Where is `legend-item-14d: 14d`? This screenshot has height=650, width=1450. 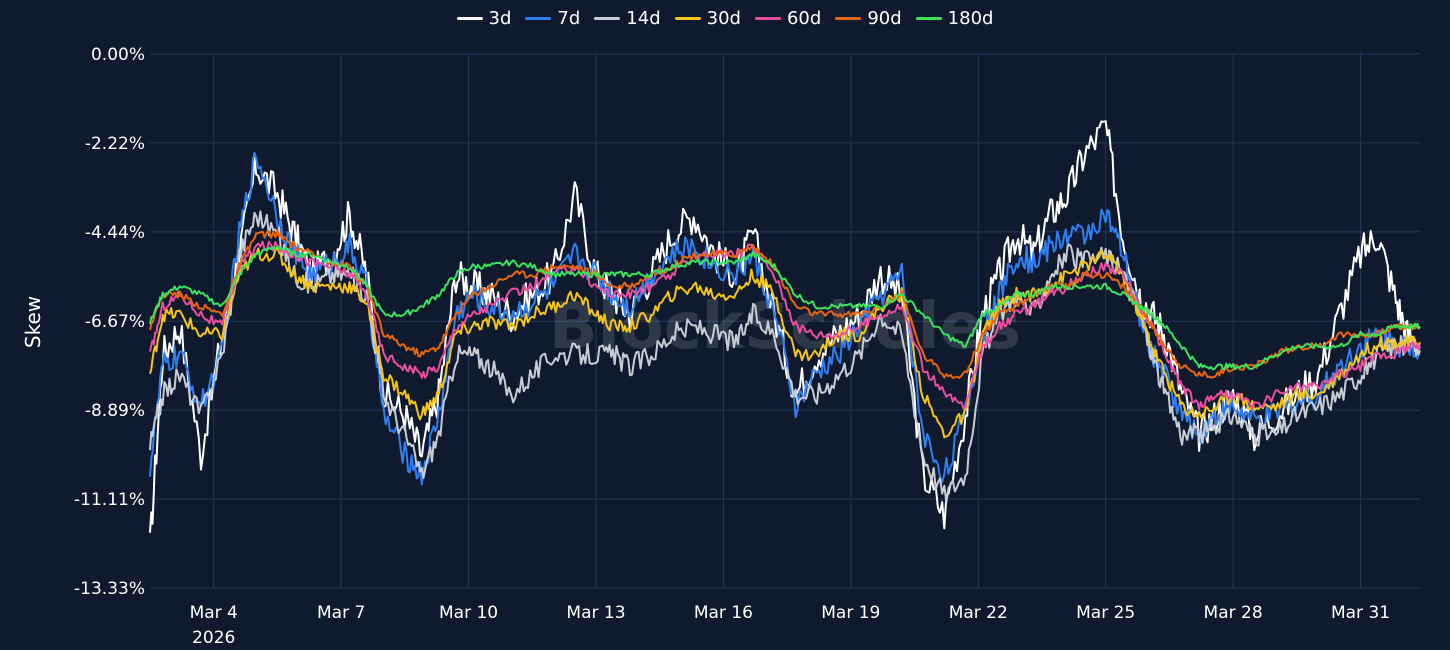 legend-item-14d: 14d is located at coordinates (627, 18).